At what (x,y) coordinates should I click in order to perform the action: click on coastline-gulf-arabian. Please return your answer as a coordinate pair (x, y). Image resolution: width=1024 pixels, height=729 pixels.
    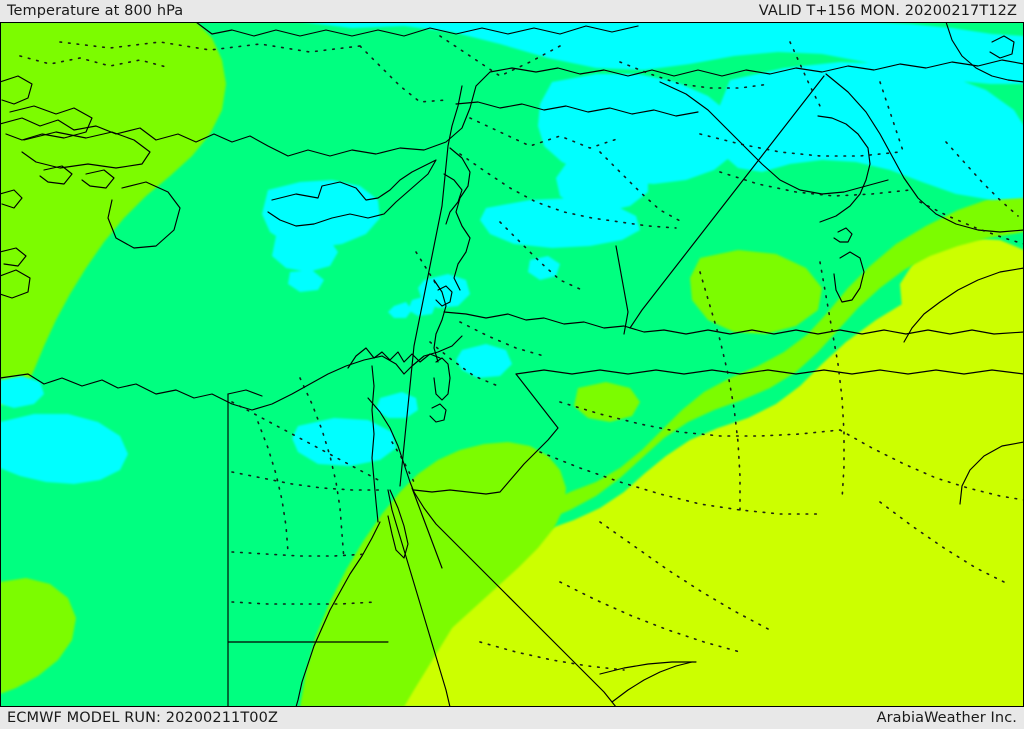
    Looking at the image, I should click on (963, 305).